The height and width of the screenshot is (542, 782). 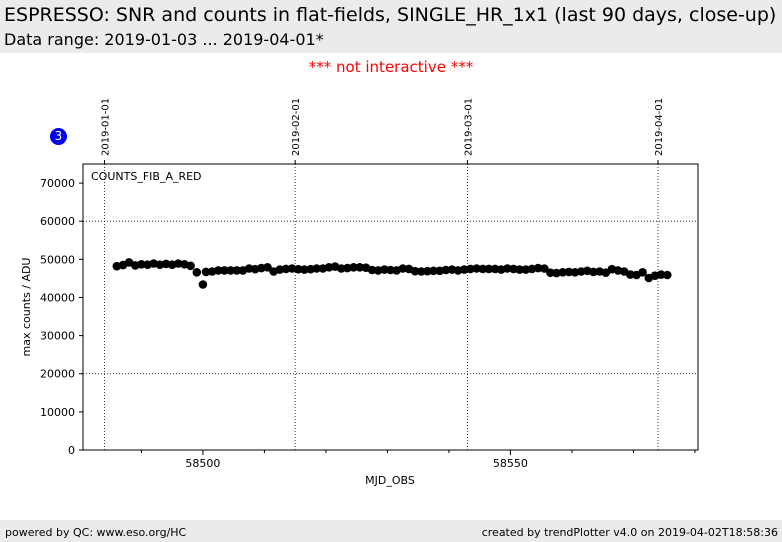 I want to click on data-points, so click(x=392, y=273).